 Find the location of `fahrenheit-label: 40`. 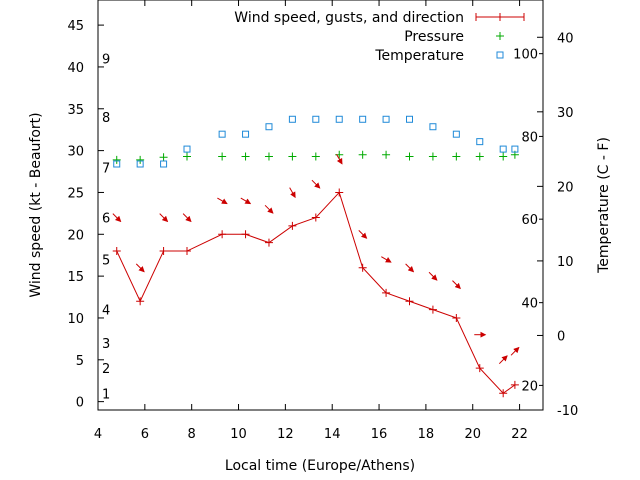

fahrenheit-label: 40 is located at coordinates (529, 304).